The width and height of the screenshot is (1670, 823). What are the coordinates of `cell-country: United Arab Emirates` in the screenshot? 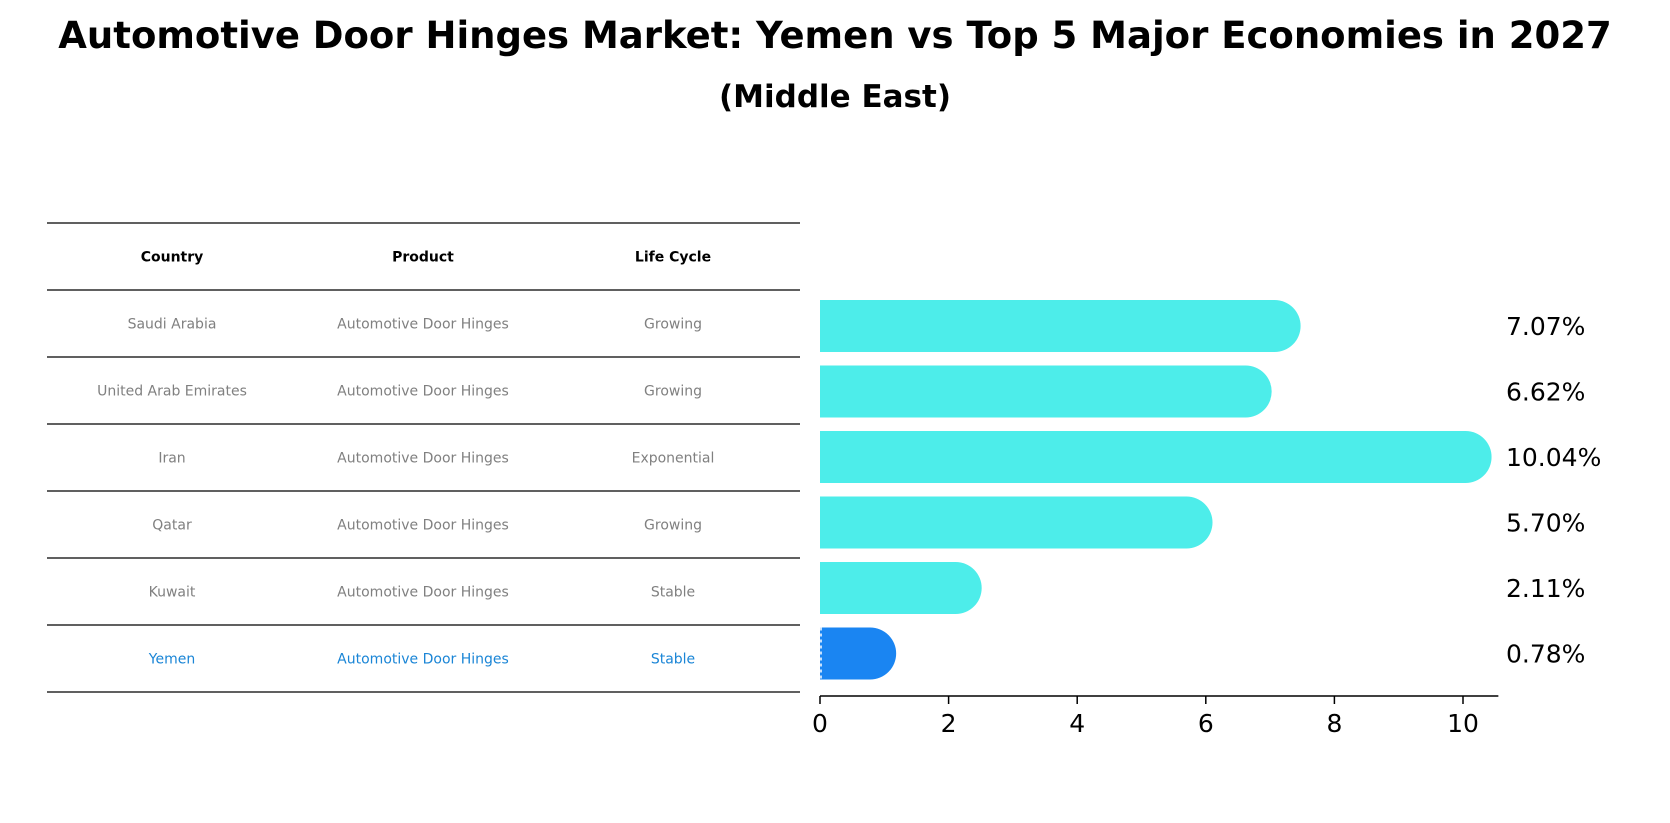 It's located at (172, 392).